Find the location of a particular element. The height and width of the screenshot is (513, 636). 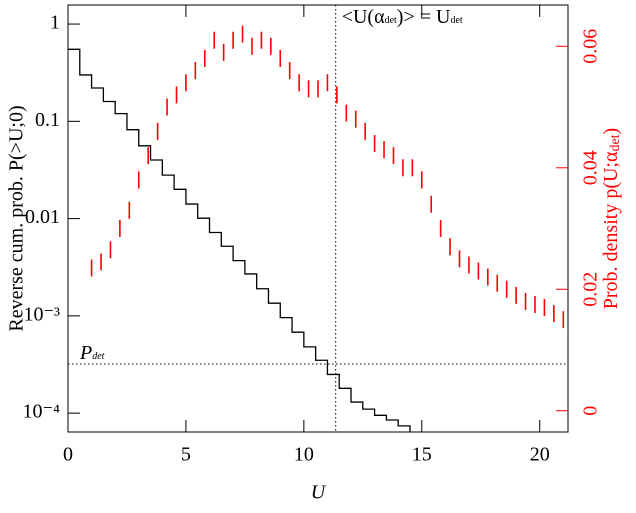

y-tick-label: 0.01 is located at coordinates (42, 217).